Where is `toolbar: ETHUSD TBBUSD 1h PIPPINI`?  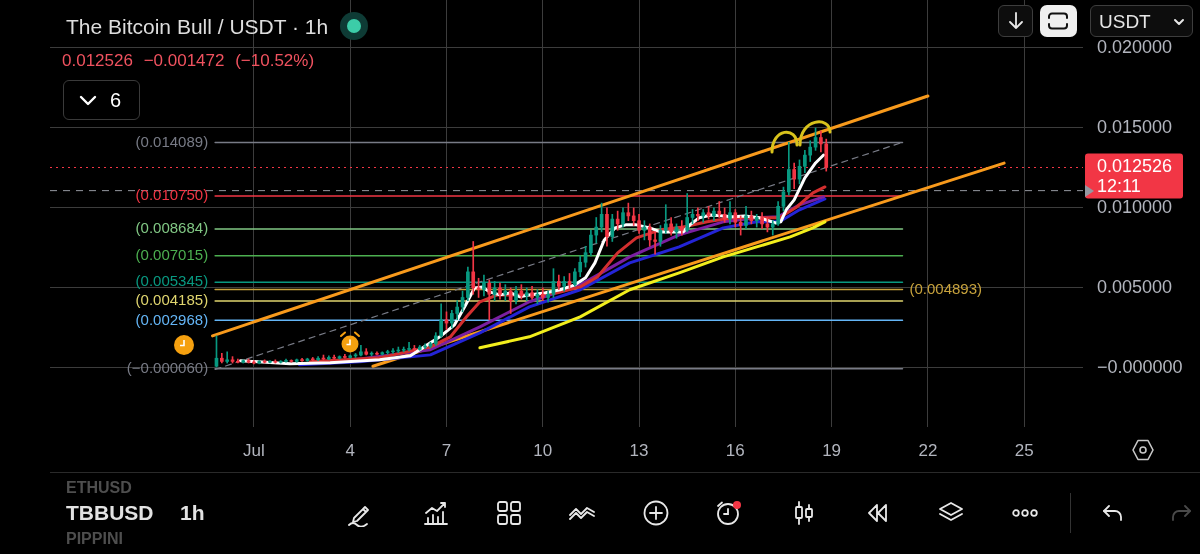 toolbar: ETHUSD TBBUSD 1h PIPPINI is located at coordinates (625, 513).